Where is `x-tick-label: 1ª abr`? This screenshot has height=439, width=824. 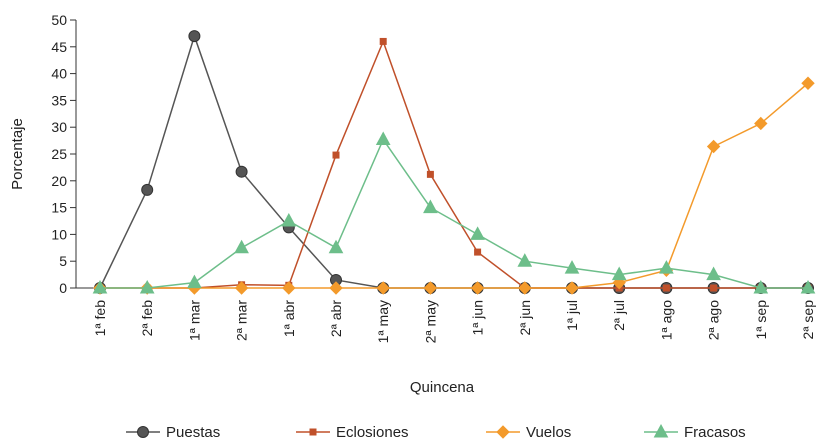 x-tick-label: 1ª abr is located at coordinates (289, 318).